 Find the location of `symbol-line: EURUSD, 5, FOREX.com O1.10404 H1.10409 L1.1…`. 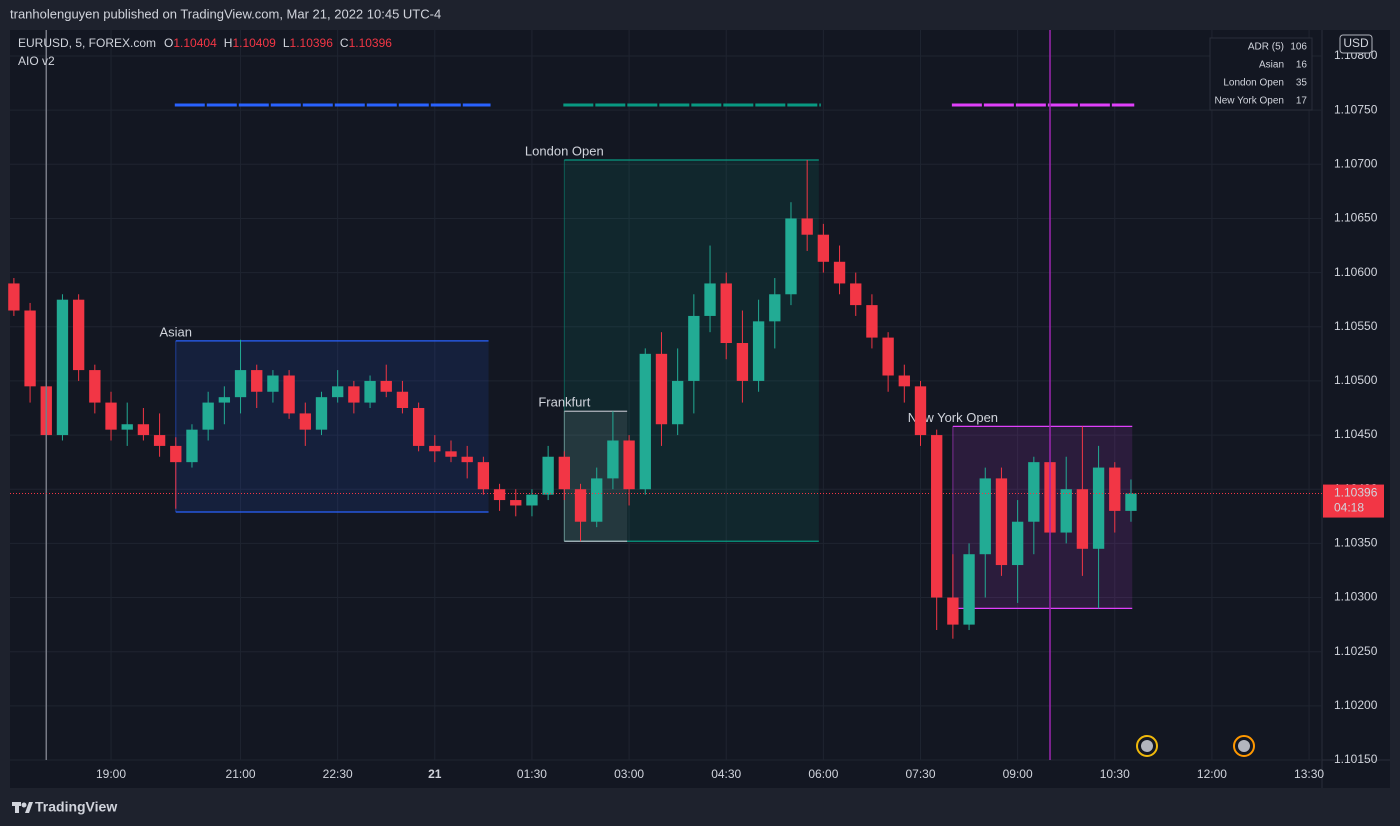

symbol-line: EURUSD, 5, FOREX.com O1.10404 H1.10409 L1.1… is located at coordinates (205, 43).